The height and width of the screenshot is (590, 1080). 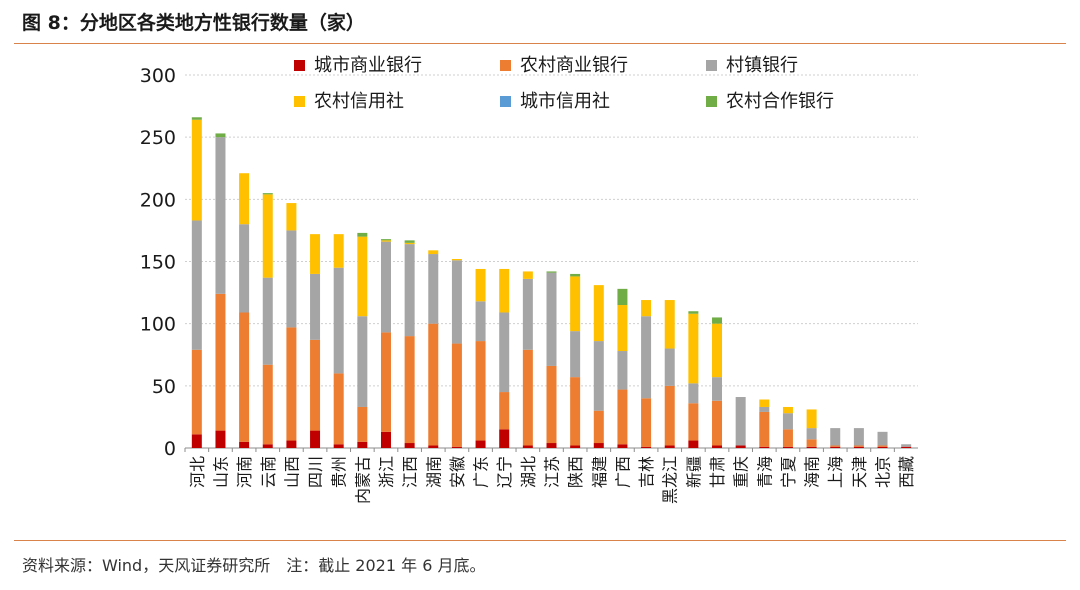 What do you see at coordinates (540, 540) in the screenshot?
I see `bottom-divider` at bounding box center [540, 540].